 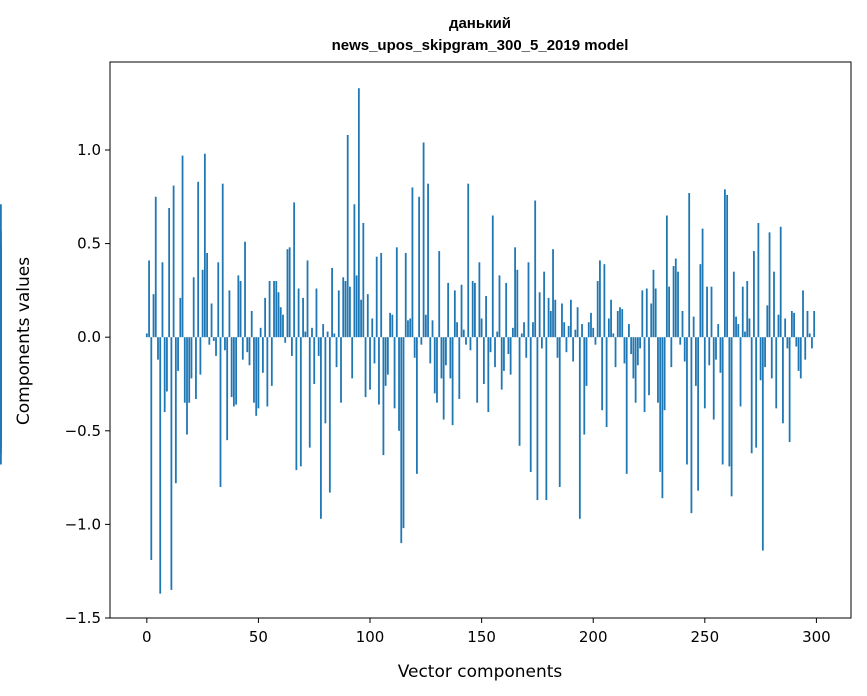 I want to click on x-tick-label: 200, so click(x=593, y=637).